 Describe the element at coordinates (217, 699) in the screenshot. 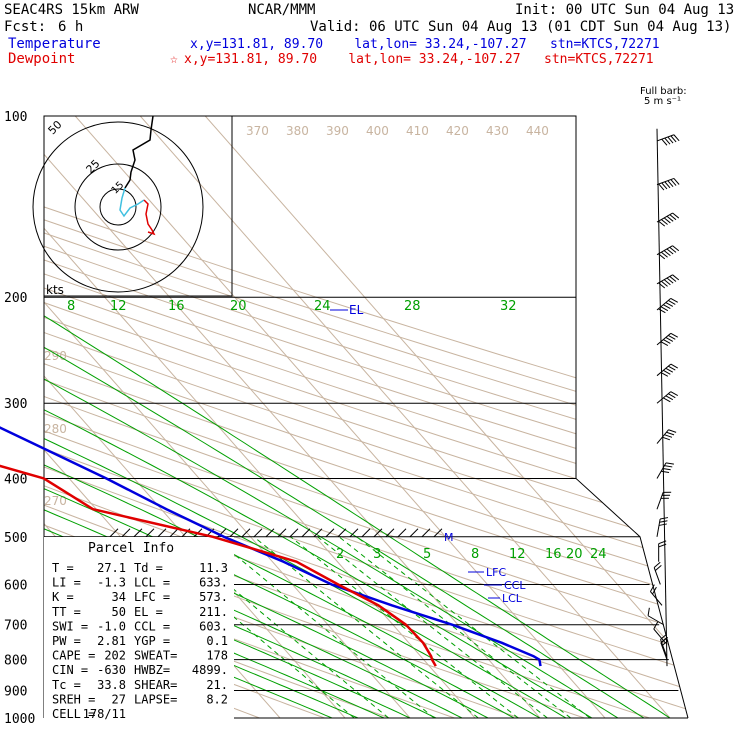

I see `parcel-info-cell: 8.2` at that location.